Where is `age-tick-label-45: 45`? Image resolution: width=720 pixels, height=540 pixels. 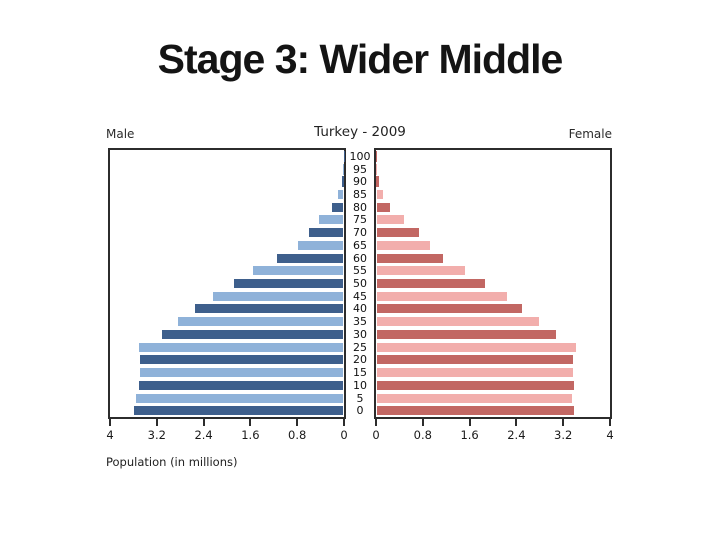 age-tick-label-45: 45 is located at coordinates (360, 296).